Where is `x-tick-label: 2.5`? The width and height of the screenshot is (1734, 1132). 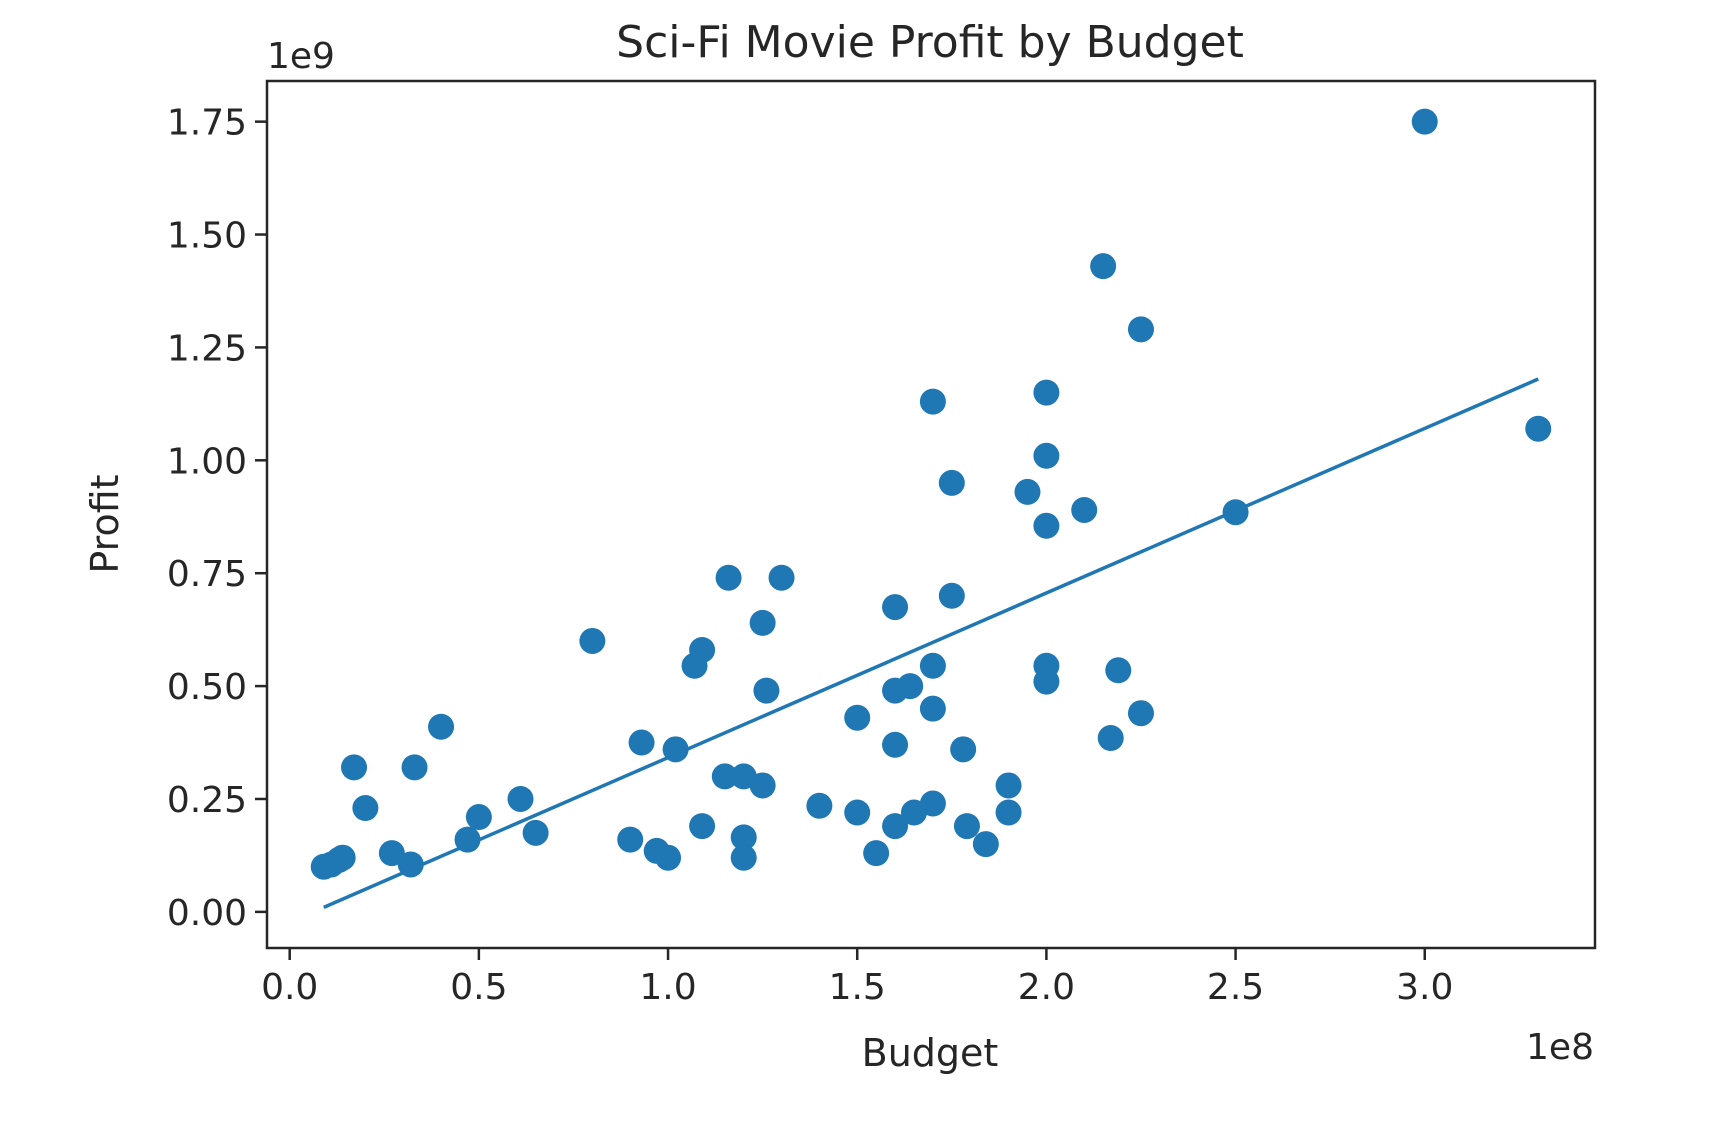 x-tick-label: 2.5 is located at coordinates (1235, 987).